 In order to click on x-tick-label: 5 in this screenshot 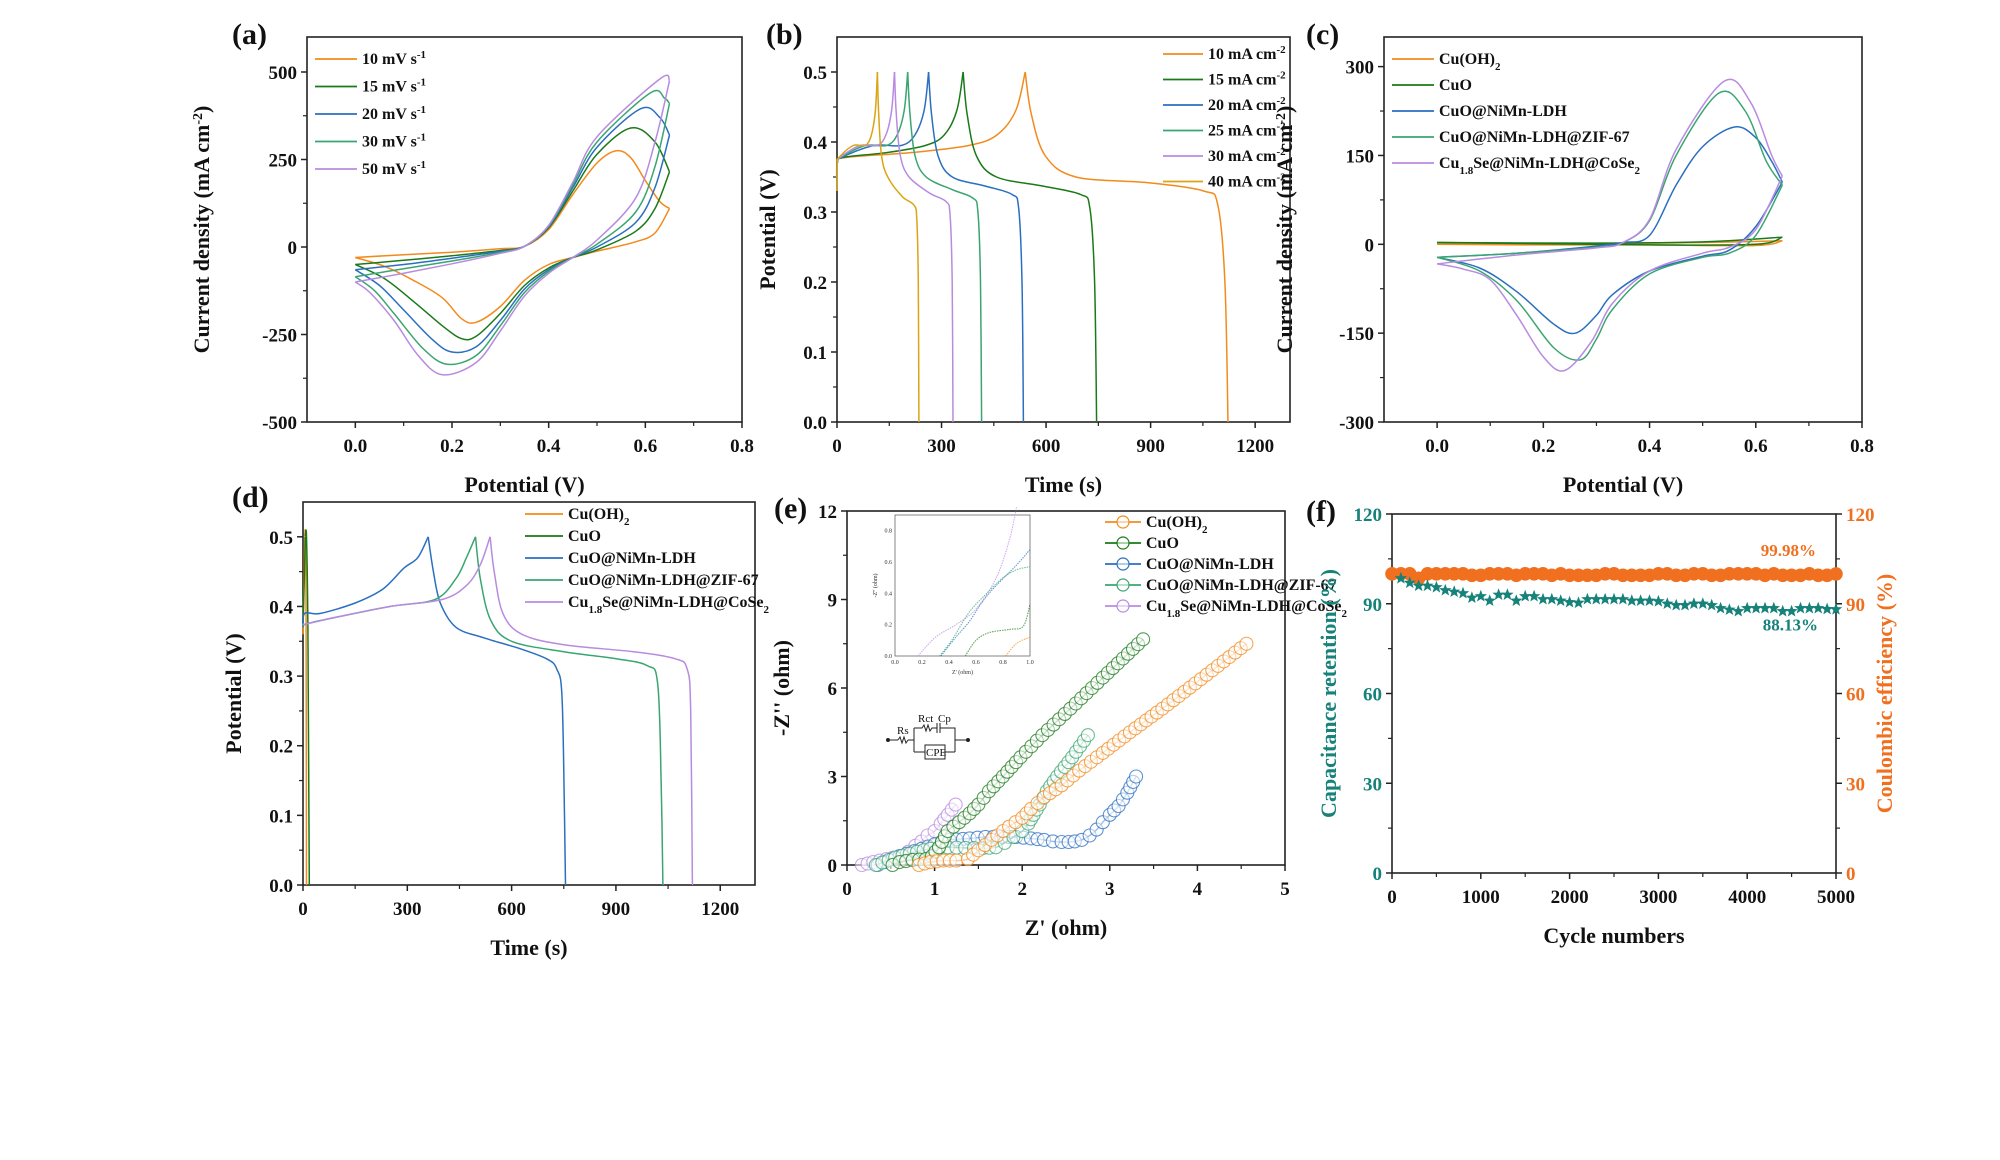, I will do `click(1285, 889)`.